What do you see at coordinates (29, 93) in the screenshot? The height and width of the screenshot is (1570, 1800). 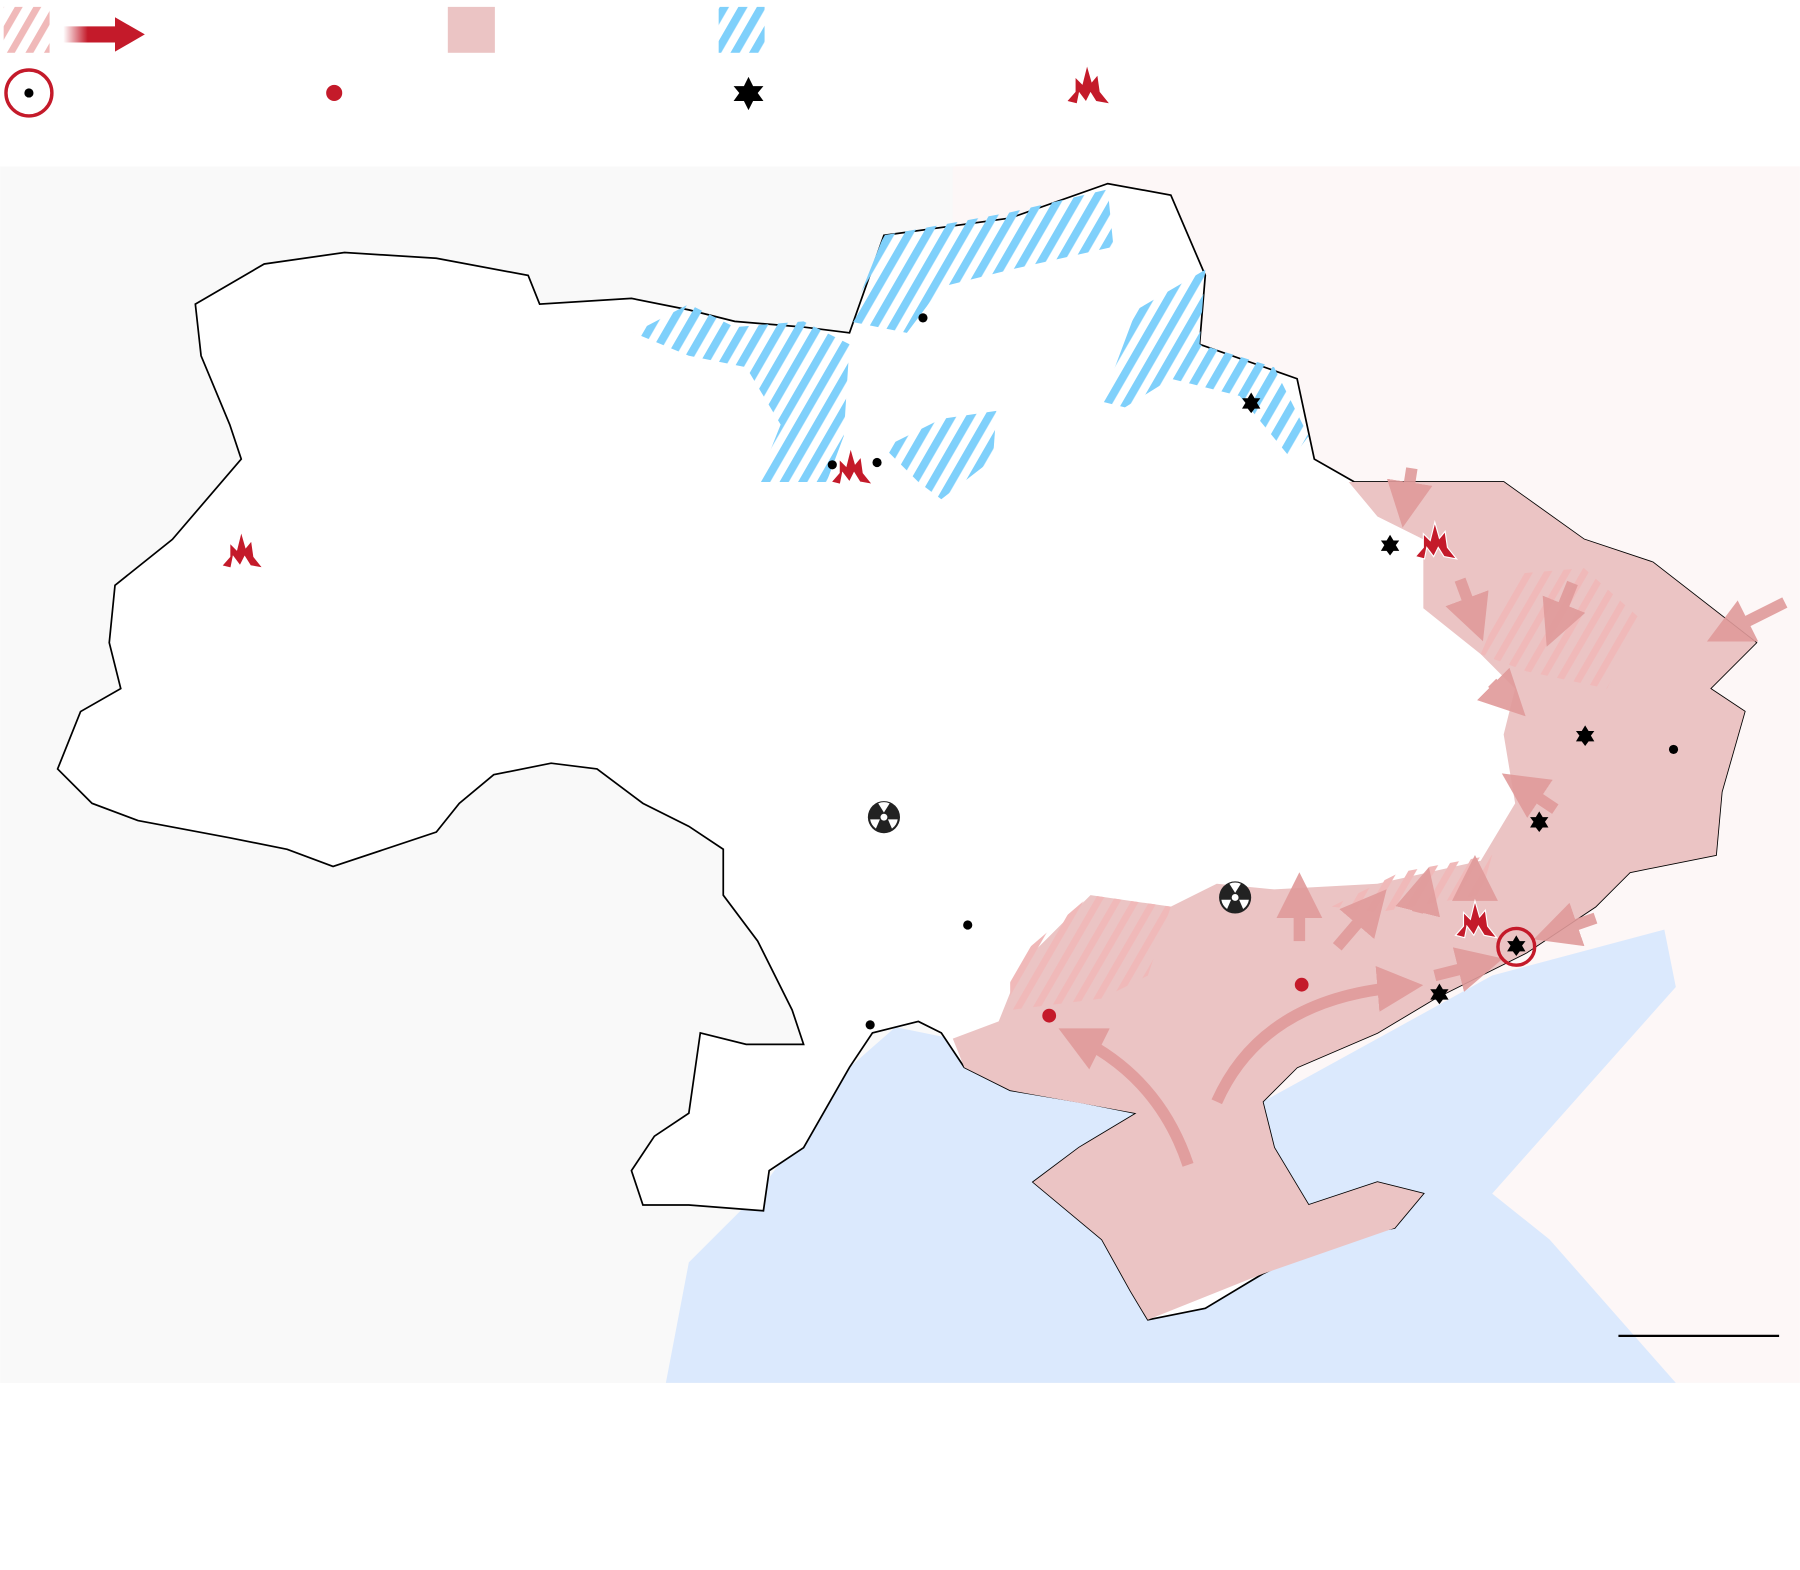 I see `legend-encircled-icon` at bounding box center [29, 93].